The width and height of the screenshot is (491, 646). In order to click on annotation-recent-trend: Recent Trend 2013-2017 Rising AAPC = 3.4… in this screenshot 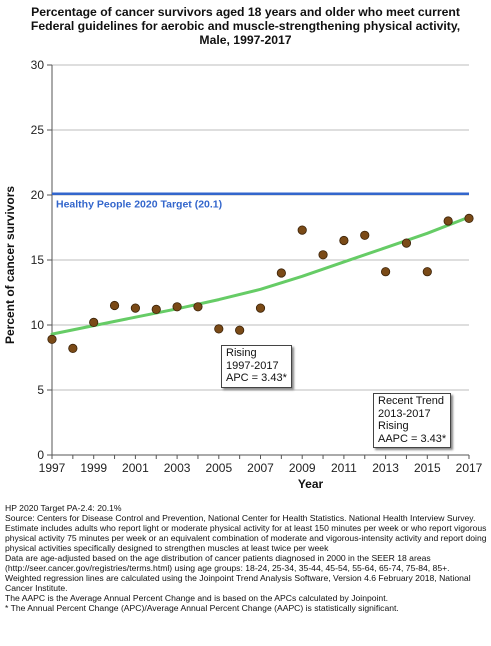, I will do `click(412, 420)`.